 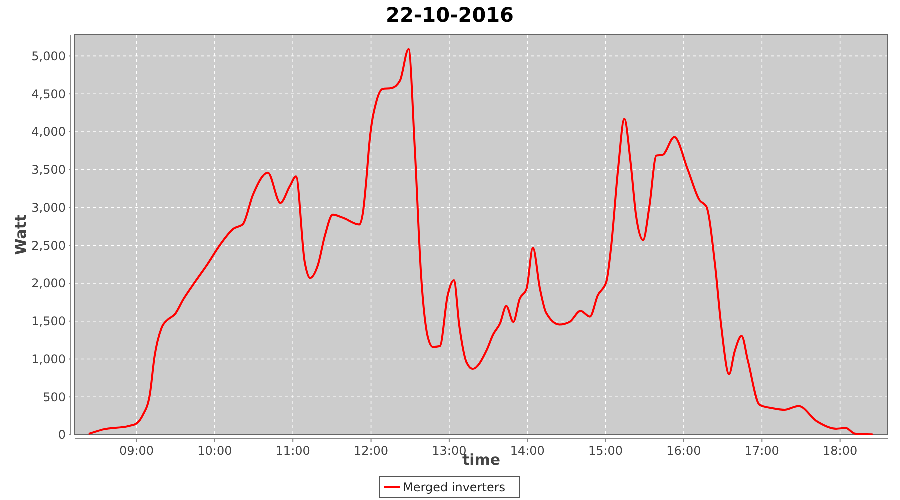 What do you see at coordinates (606, 451) in the screenshot?
I see `x-tick-label: 15:00` at bounding box center [606, 451].